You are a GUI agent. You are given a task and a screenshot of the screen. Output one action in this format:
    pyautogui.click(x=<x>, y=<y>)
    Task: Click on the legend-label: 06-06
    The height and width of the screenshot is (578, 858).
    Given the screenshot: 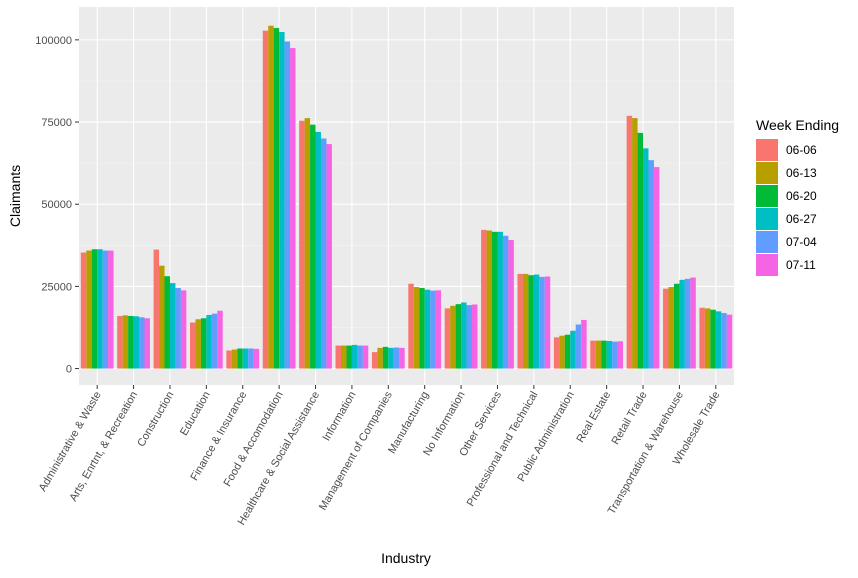 What is the action you would take?
    pyautogui.click(x=801, y=150)
    